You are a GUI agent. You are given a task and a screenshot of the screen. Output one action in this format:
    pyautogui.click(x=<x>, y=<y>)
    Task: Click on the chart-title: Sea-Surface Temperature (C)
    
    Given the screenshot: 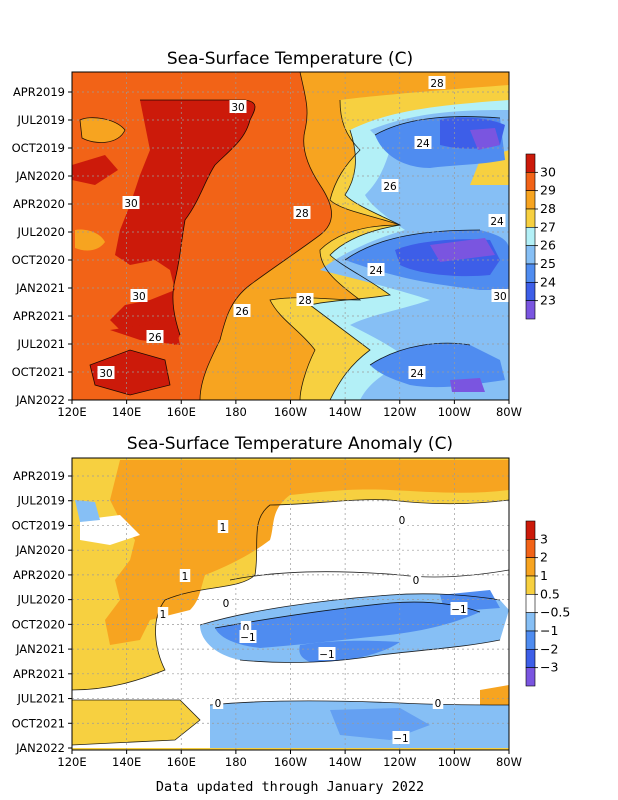 What is the action you would take?
    pyautogui.click(x=290, y=59)
    